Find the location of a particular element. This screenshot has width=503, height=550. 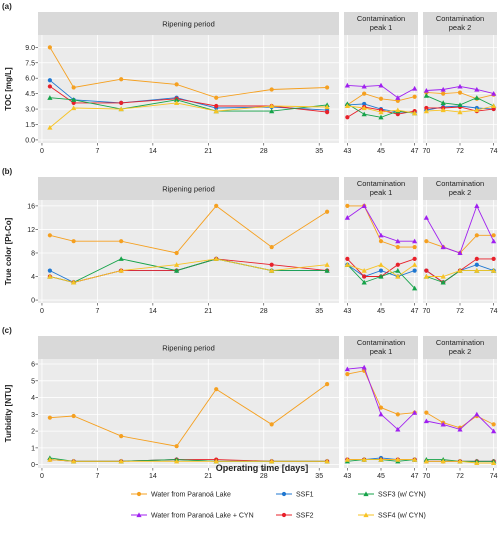

x-tick-label: 70 is located at coordinates (426, 151).